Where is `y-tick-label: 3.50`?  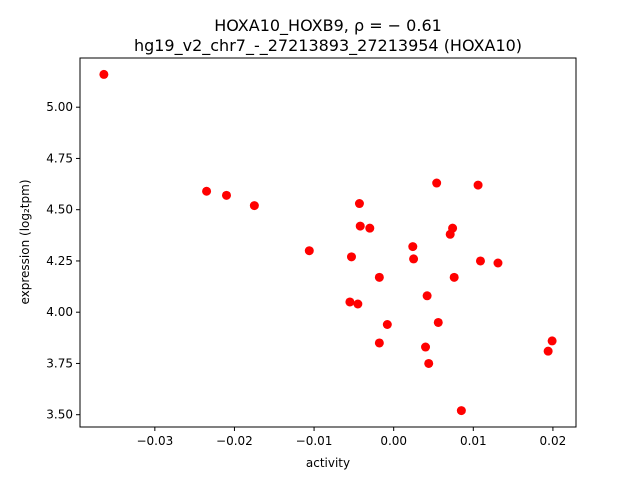 y-tick-label: 3.50 is located at coordinates (59, 415).